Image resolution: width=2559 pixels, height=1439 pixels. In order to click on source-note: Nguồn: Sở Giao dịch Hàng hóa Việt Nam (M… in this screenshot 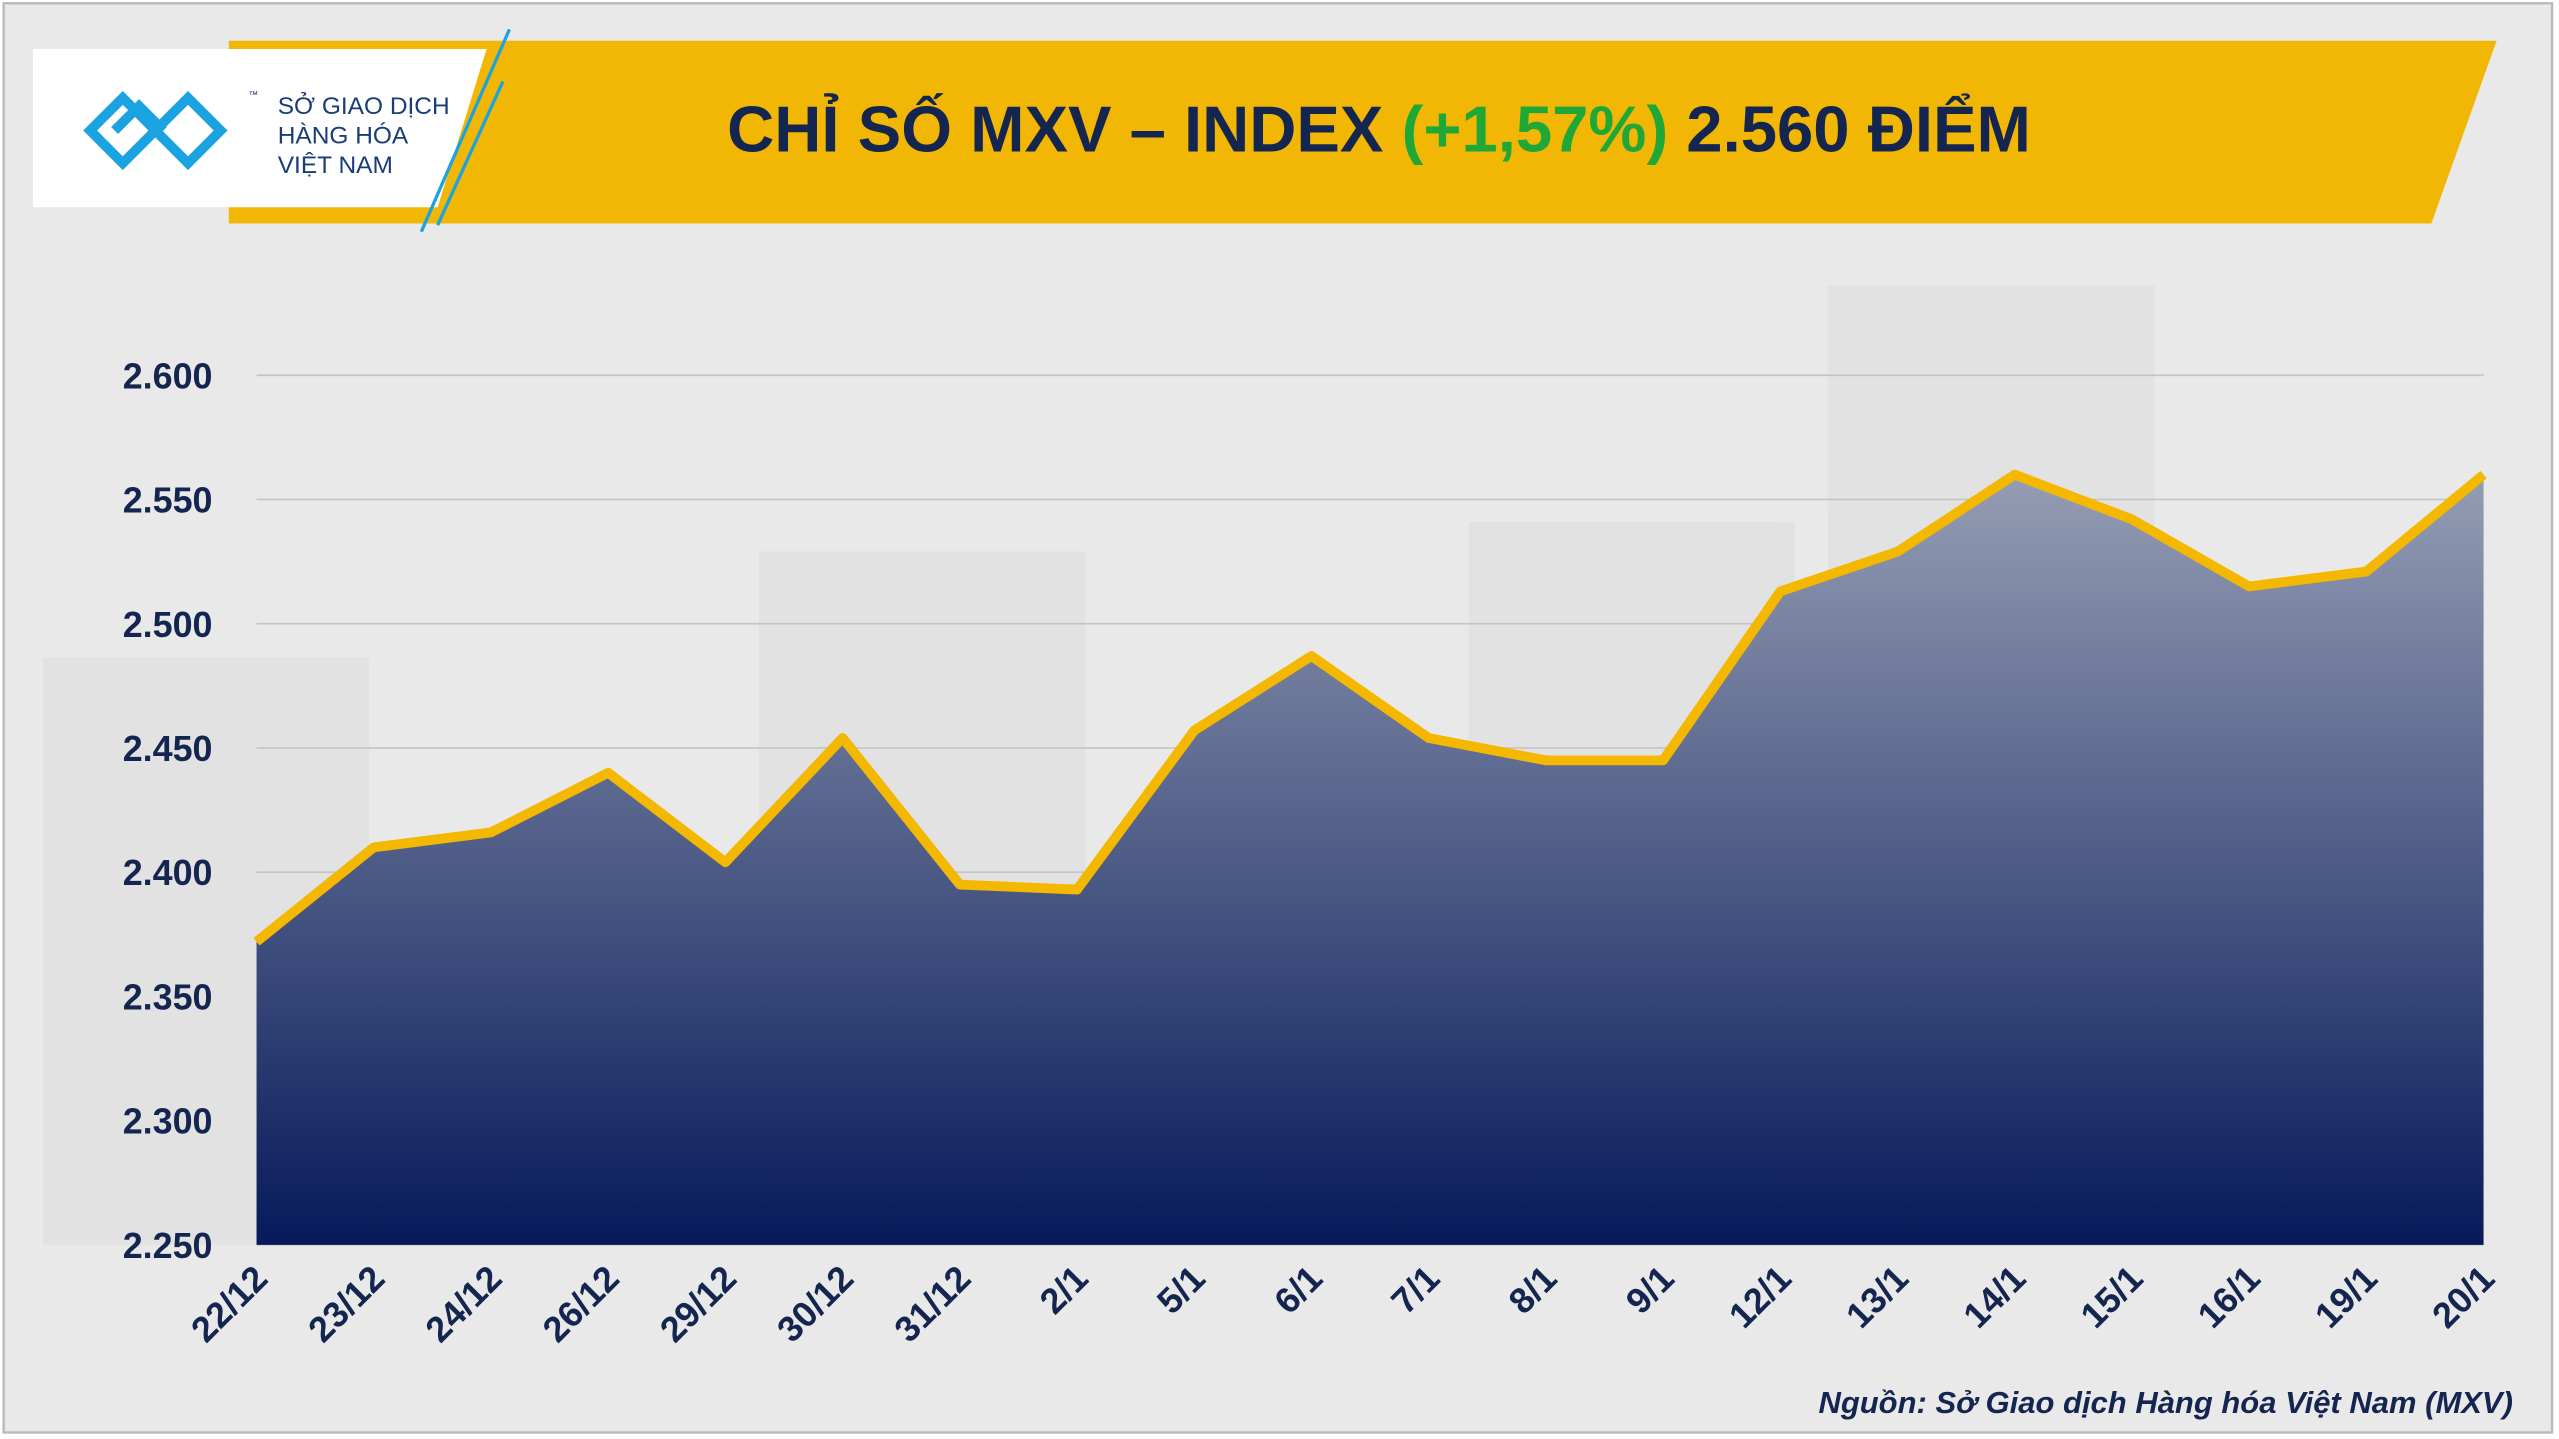, I will do `click(2165, 1402)`.